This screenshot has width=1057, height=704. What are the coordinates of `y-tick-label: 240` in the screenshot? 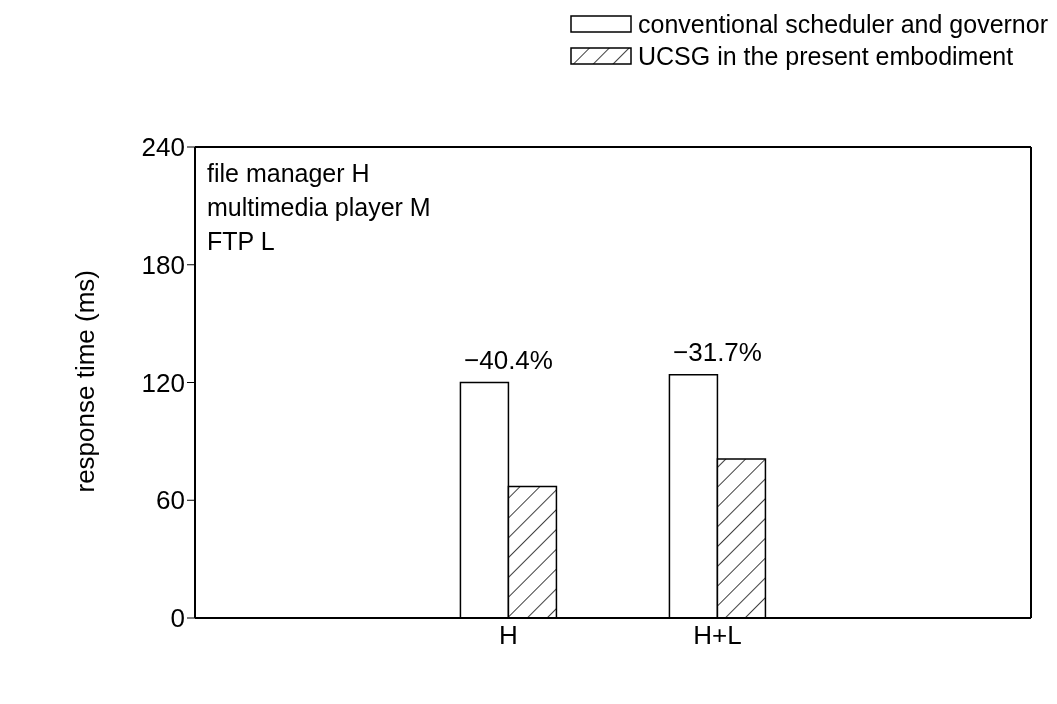 It's located at (163, 147).